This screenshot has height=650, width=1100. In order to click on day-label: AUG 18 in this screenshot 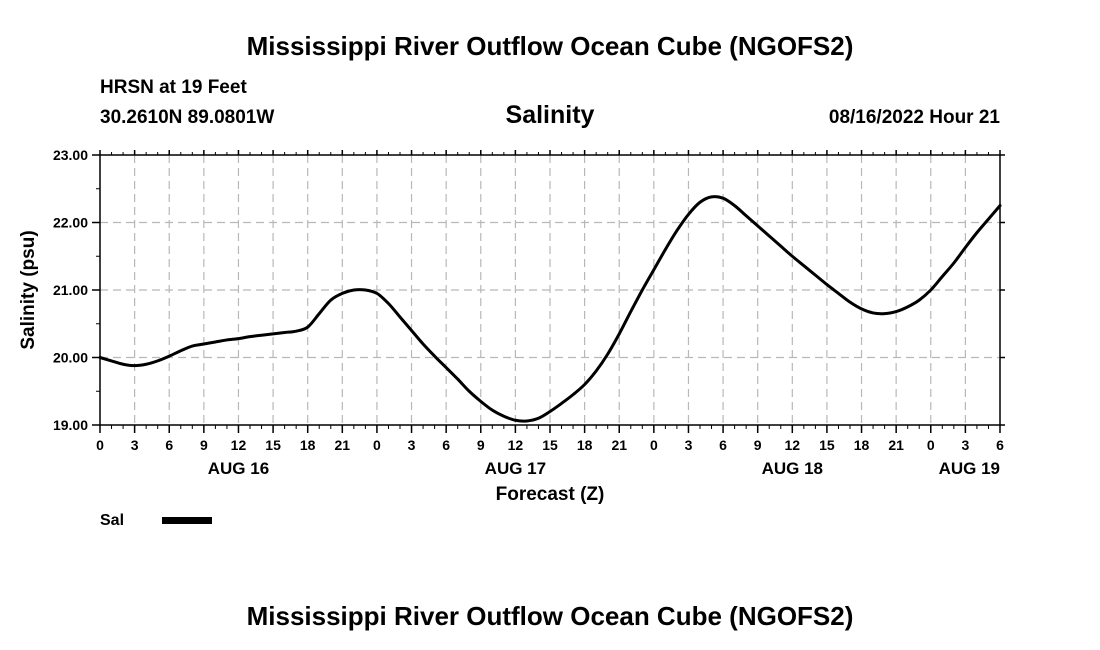, I will do `click(792, 468)`.